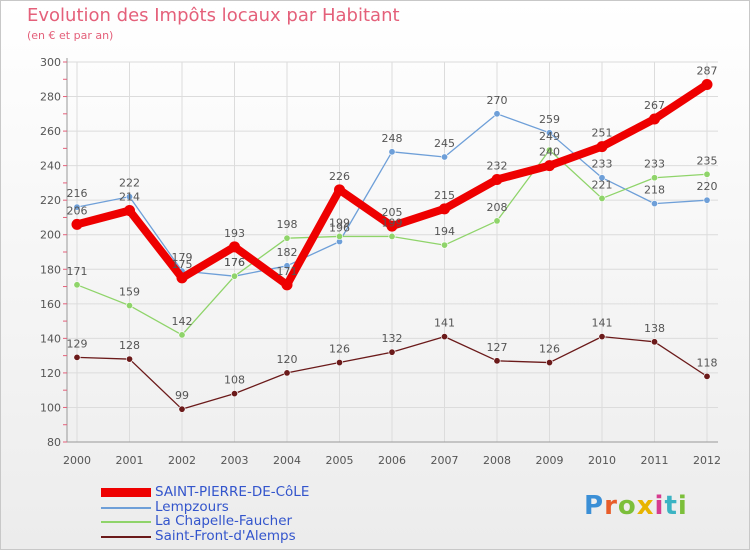 The width and height of the screenshot is (750, 550). What do you see at coordinates (339, 228) in the screenshot?
I see `data-label: 196` at bounding box center [339, 228].